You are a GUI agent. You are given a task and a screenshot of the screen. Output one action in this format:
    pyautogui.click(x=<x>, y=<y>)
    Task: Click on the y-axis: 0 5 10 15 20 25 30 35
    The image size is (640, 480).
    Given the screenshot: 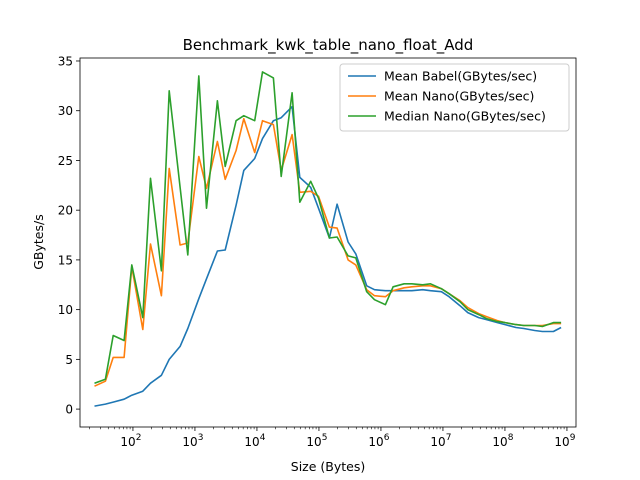 What is the action you would take?
    pyautogui.click(x=69, y=235)
    